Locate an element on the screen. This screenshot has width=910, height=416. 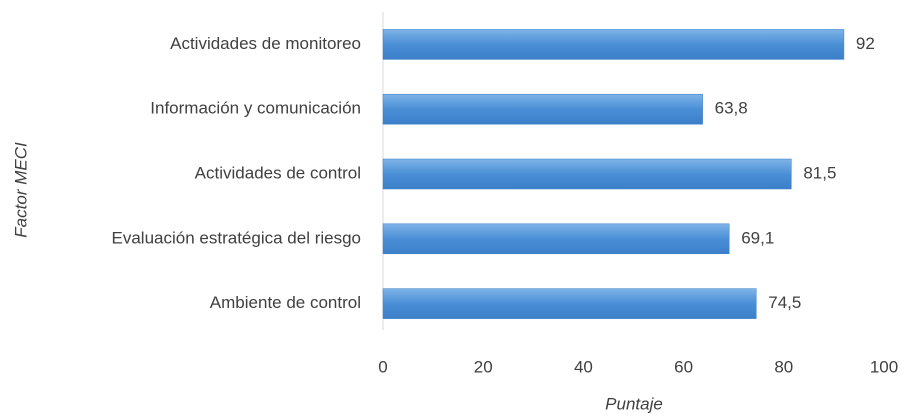
y-tick-label: Evaluación estratégica del riesgo is located at coordinates (236, 237).